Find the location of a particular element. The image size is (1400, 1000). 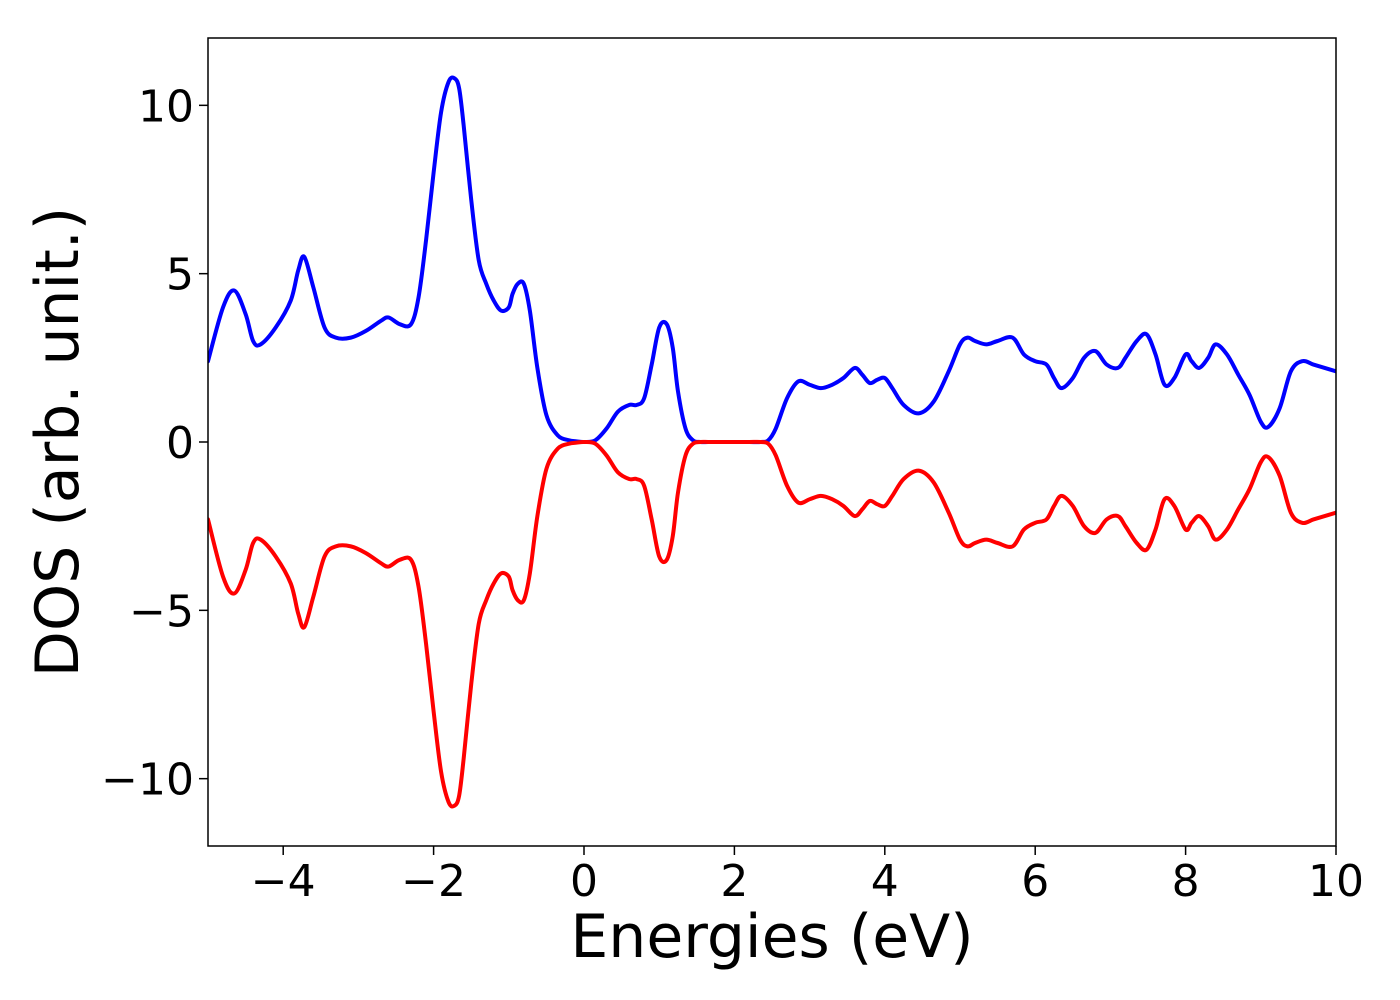

y-tick-label: 5 is located at coordinates (180, 275).